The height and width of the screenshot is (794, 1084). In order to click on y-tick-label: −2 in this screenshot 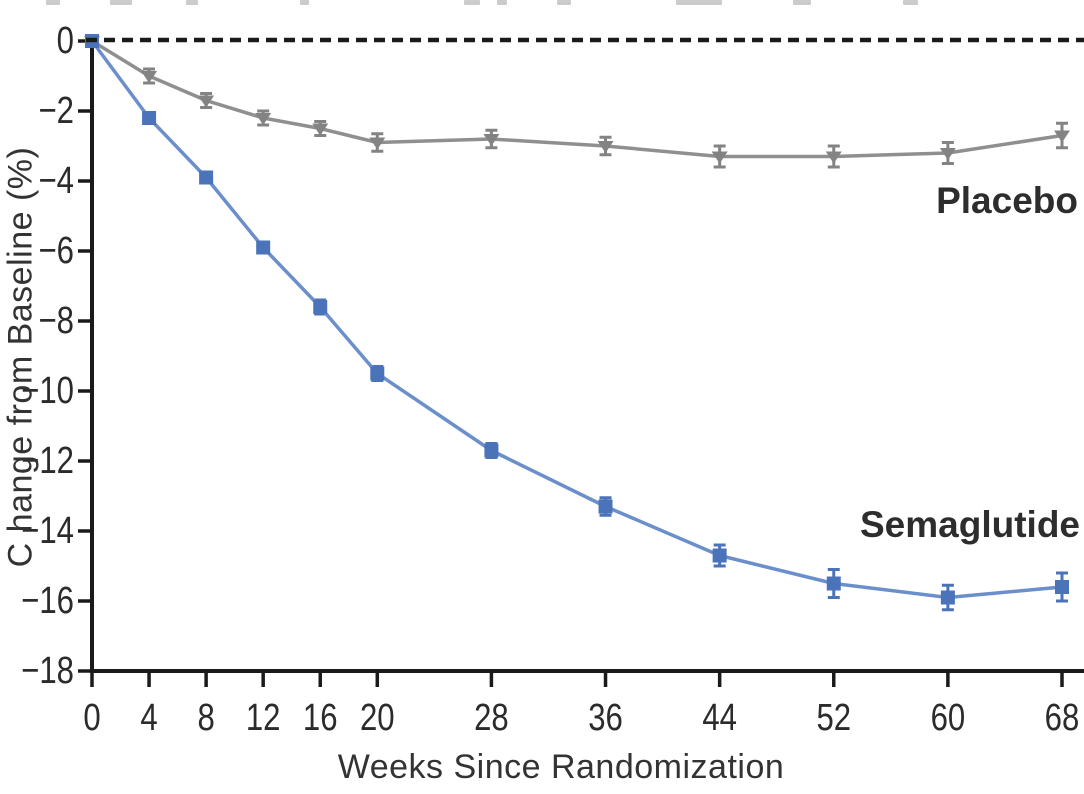, I will do `click(56, 111)`.